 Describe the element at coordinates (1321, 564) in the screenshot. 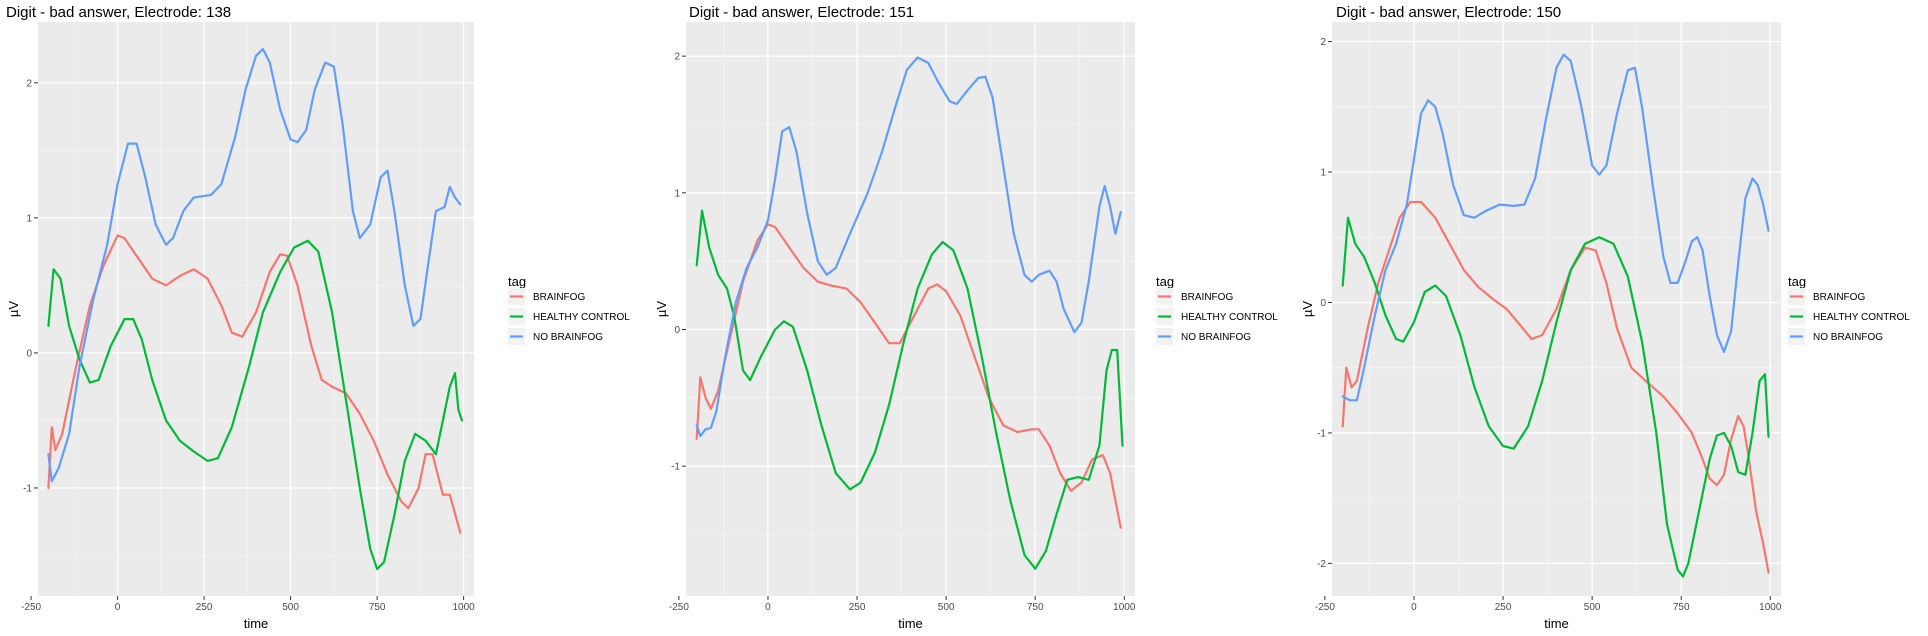

I see `y-tick-label: -2` at that location.